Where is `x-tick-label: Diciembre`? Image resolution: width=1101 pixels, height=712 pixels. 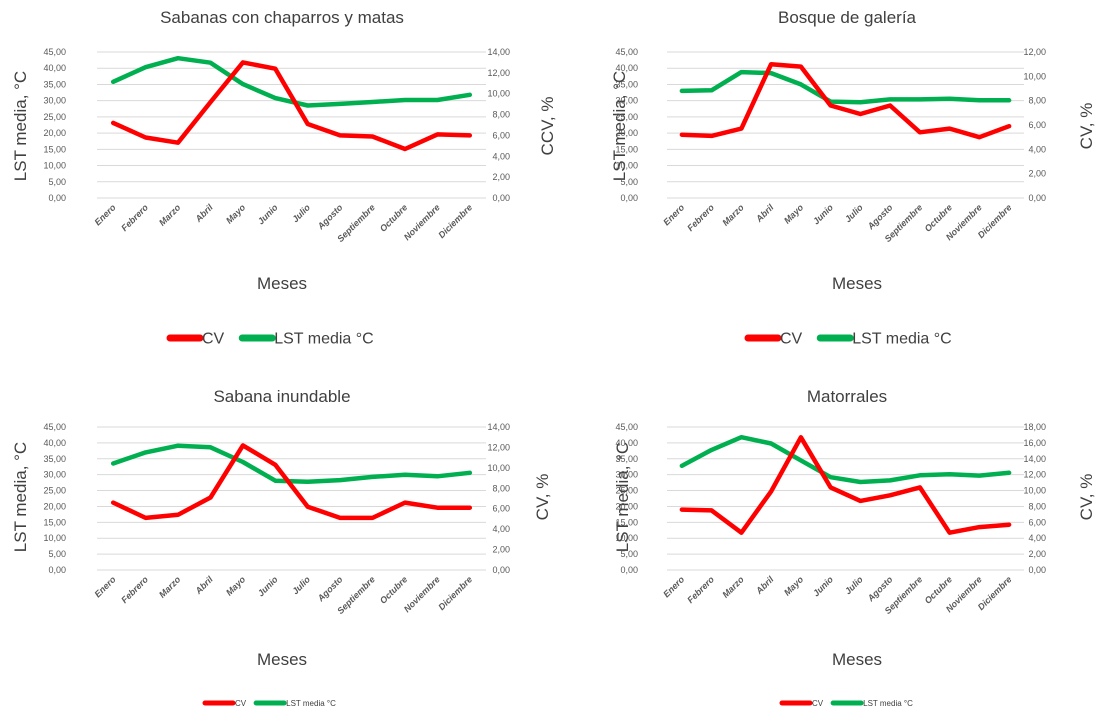 x-tick-label: Diciembre is located at coordinates (455, 593).